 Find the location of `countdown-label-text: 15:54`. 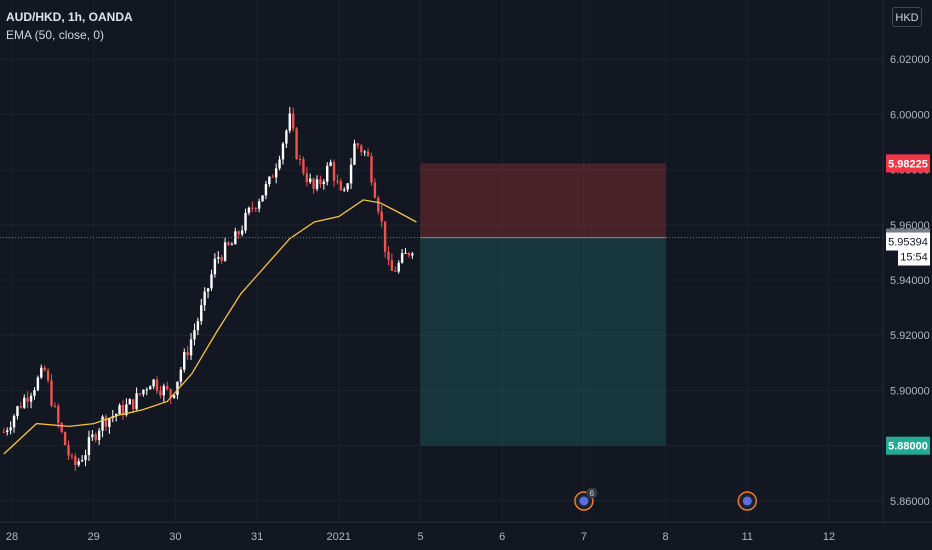

countdown-label-text: 15:54 is located at coordinates (914, 258).